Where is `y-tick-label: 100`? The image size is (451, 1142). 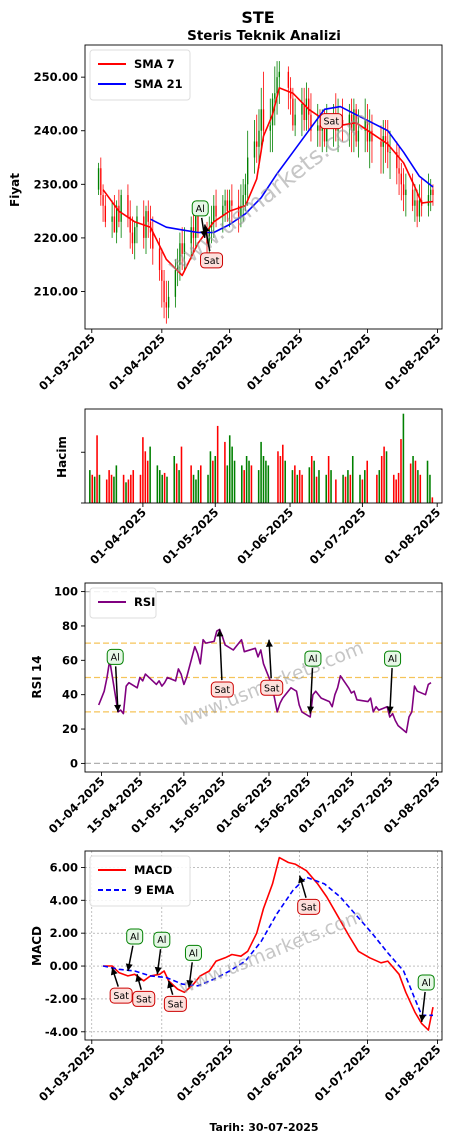 y-tick-label: 100 is located at coordinates (66, 592).